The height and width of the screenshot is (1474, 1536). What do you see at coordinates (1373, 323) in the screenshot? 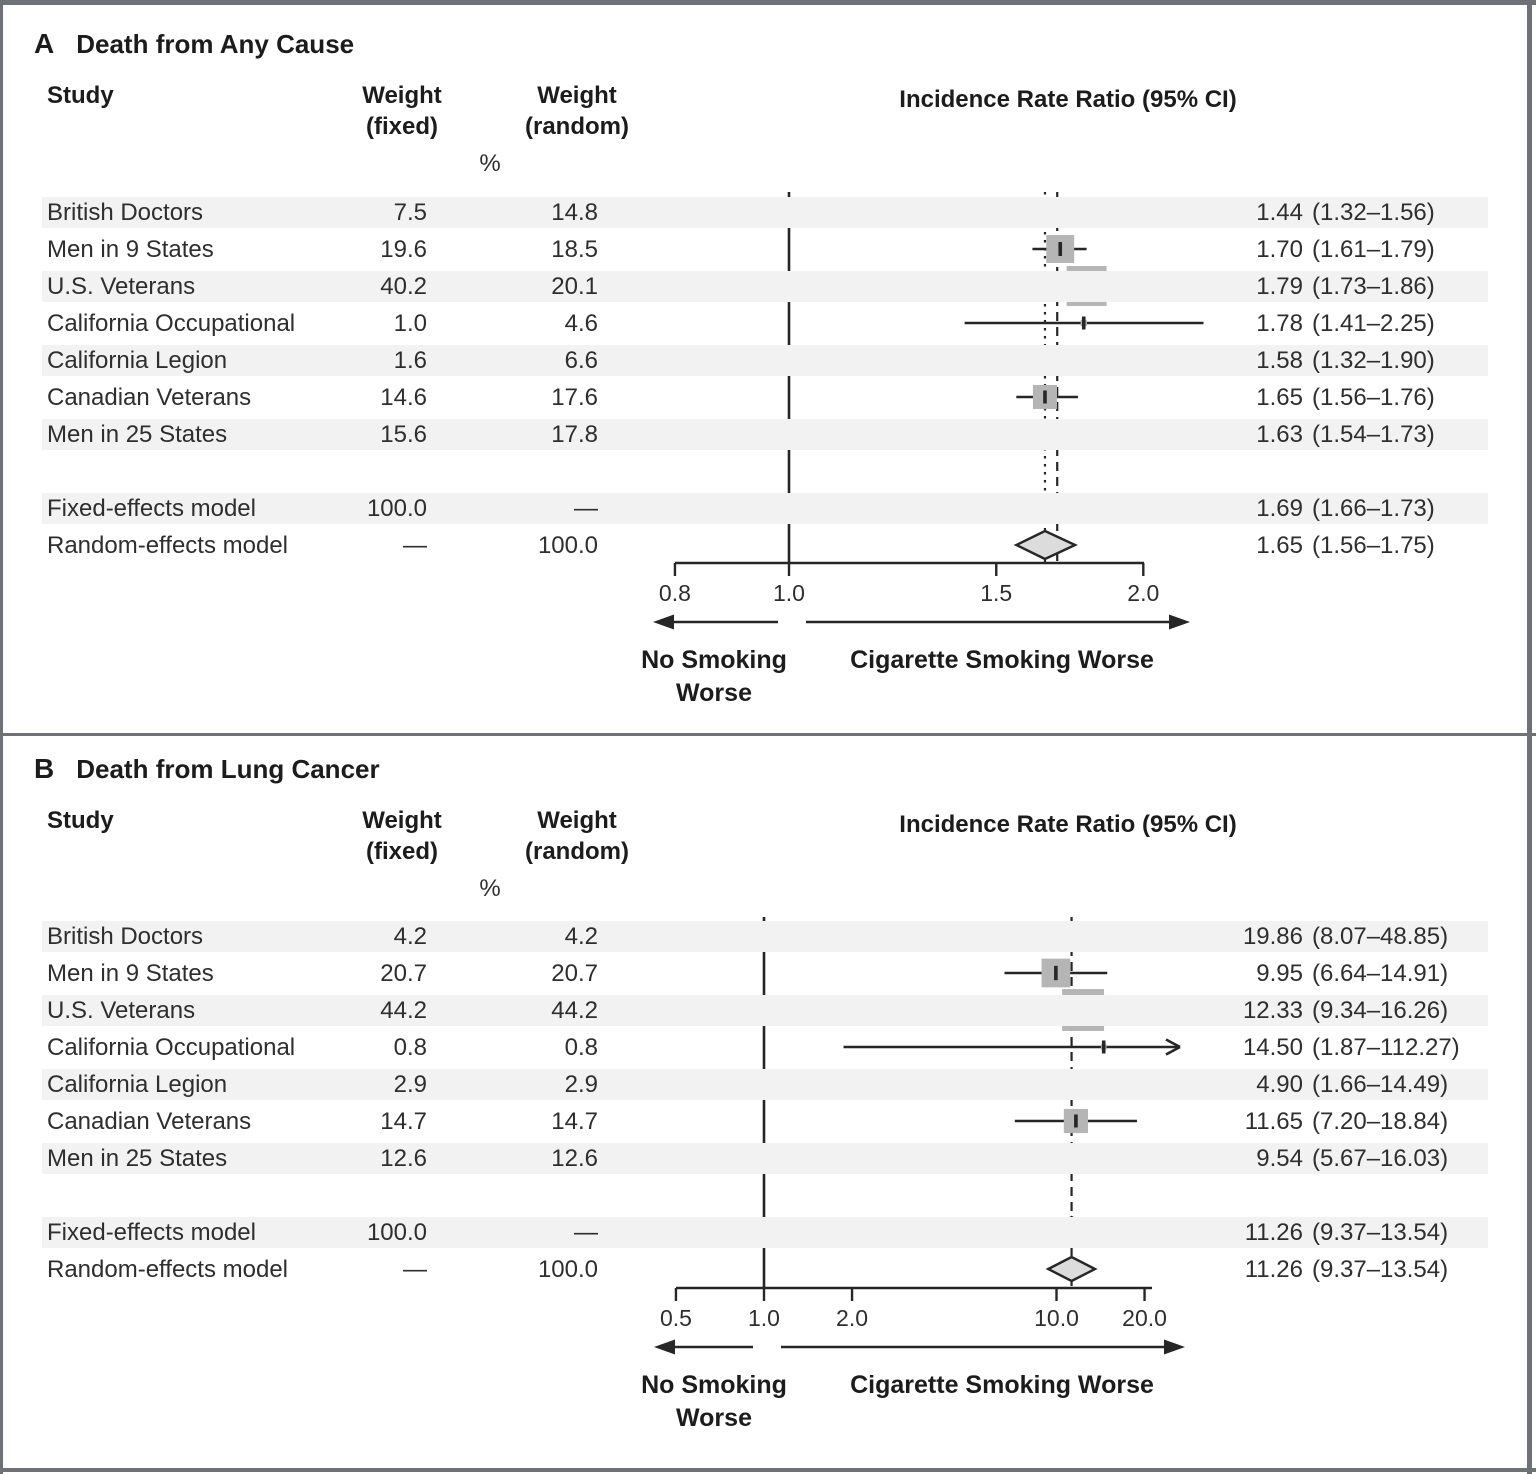
I see `study-row-ci: (1.41–2.25)` at bounding box center [1373, 323].